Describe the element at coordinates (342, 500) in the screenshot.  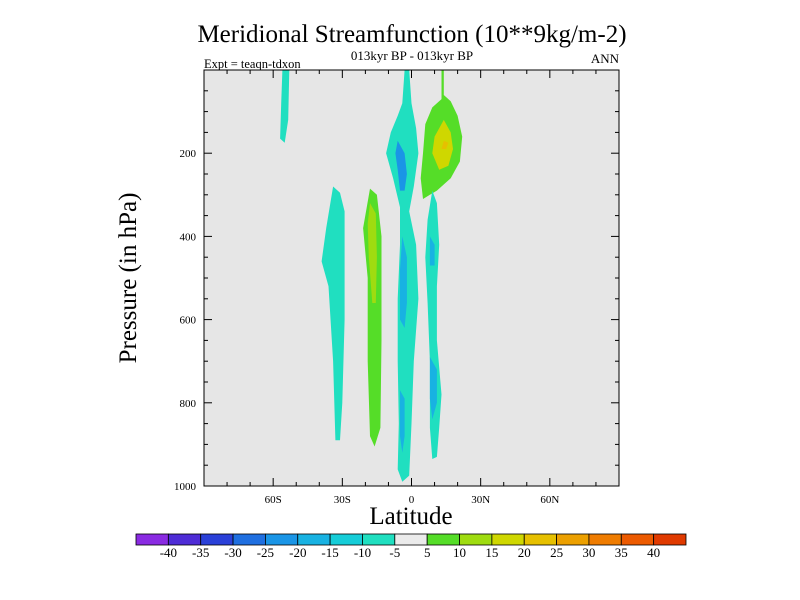
I see `x-tick-label: 30S` at that location.